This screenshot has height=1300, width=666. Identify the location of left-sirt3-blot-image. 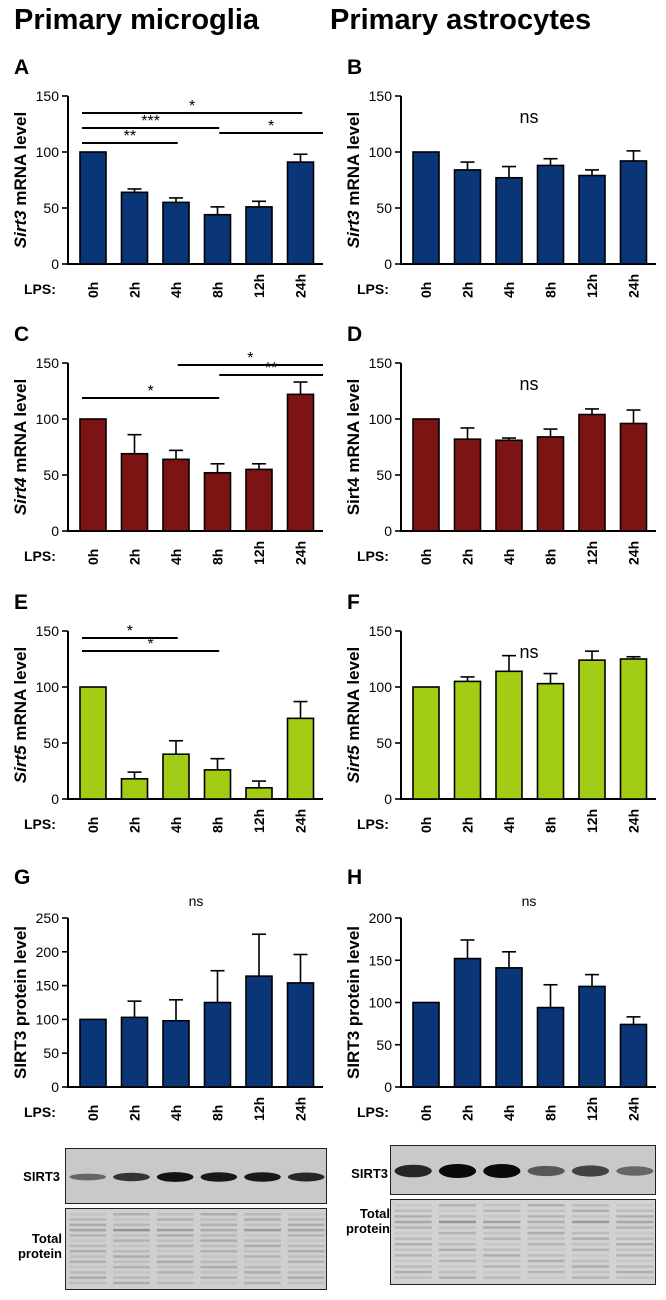
(196, 1176).